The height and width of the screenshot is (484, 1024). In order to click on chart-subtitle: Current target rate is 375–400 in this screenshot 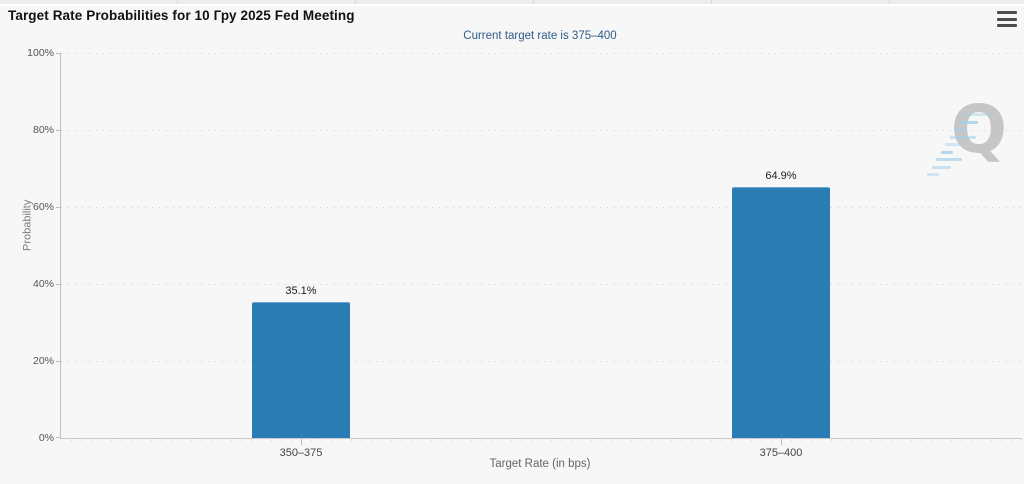, I will do `click(540, 36)`.